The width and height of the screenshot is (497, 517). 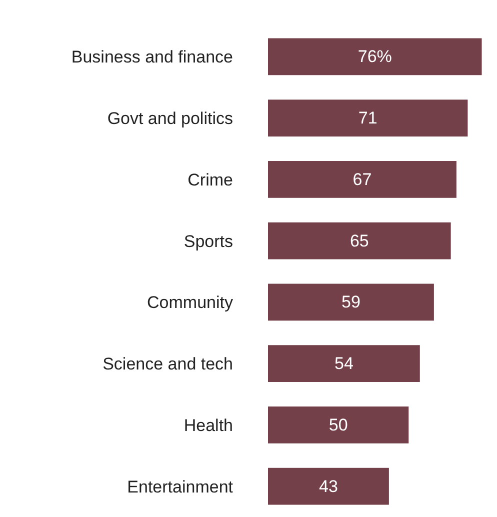 I want to click on data-label: 71, so click(x=368, y=118).